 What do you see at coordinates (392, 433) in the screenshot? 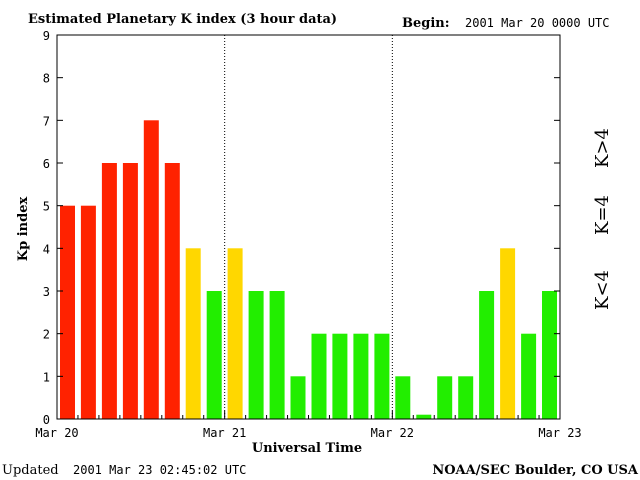
I see `x-tick-label: Mar 22` at bounding box center [392, 433].